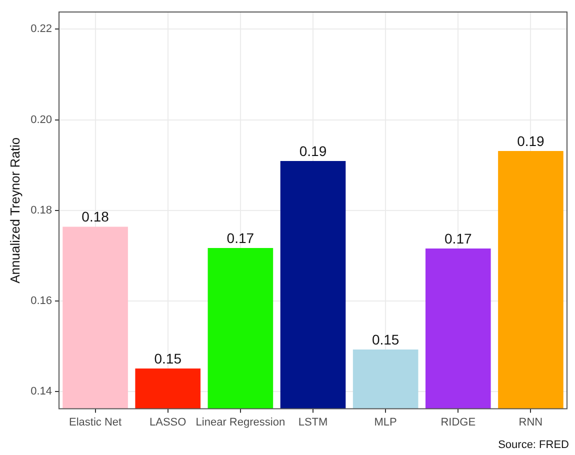 The height and width of the screenshot is (455, 575). I want to click on y-tick-label: 0.20, so click(41, 120).